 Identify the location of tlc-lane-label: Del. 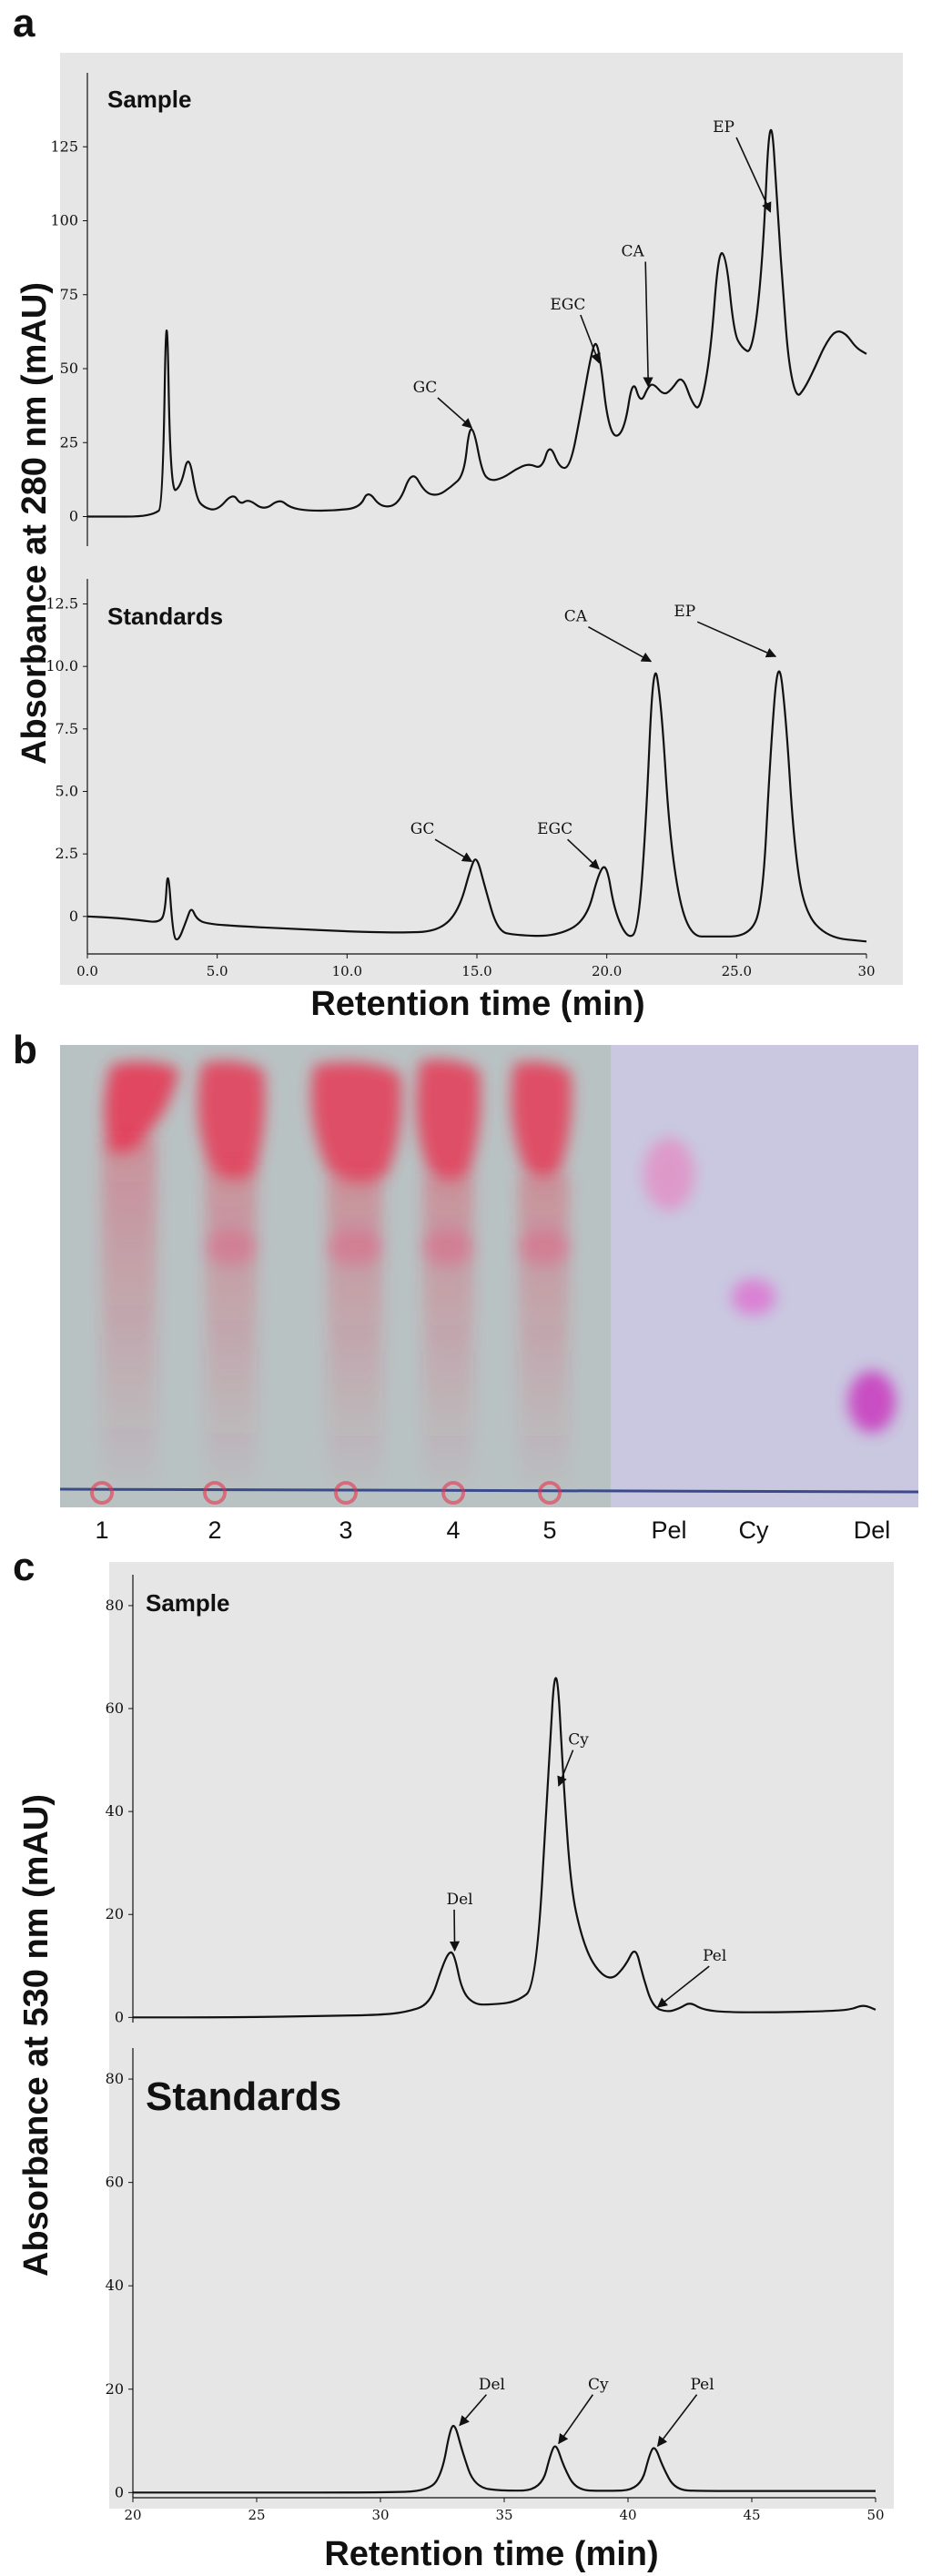
(872, 1530).